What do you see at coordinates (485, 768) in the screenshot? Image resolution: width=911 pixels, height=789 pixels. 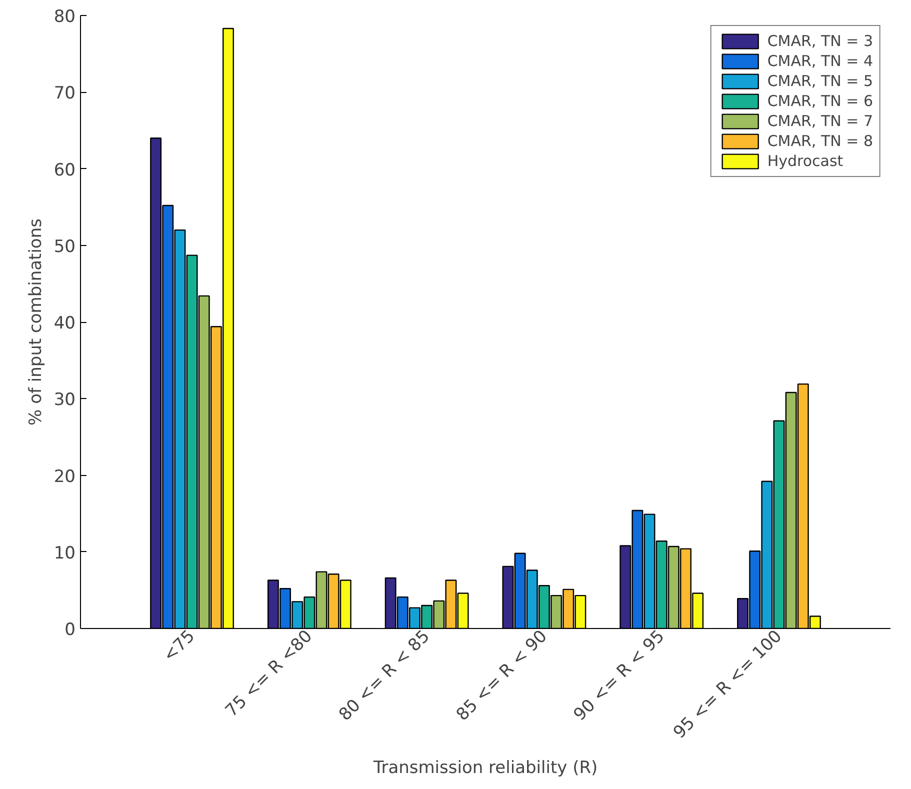 I see `x-axis-title: Transmission reliability (R)` at bounding box center [485, 768].